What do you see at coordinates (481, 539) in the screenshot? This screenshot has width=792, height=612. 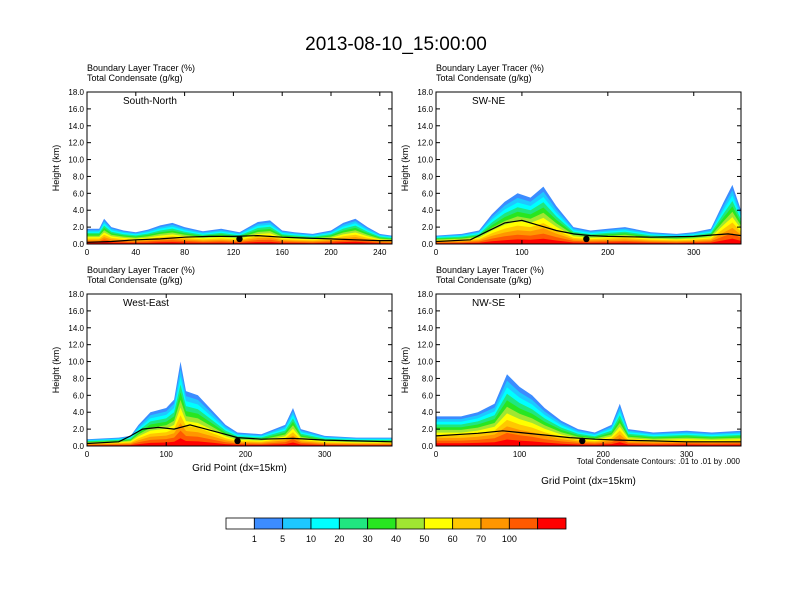 I see `colorbar-label: 70` at bounding box center [481, 539].